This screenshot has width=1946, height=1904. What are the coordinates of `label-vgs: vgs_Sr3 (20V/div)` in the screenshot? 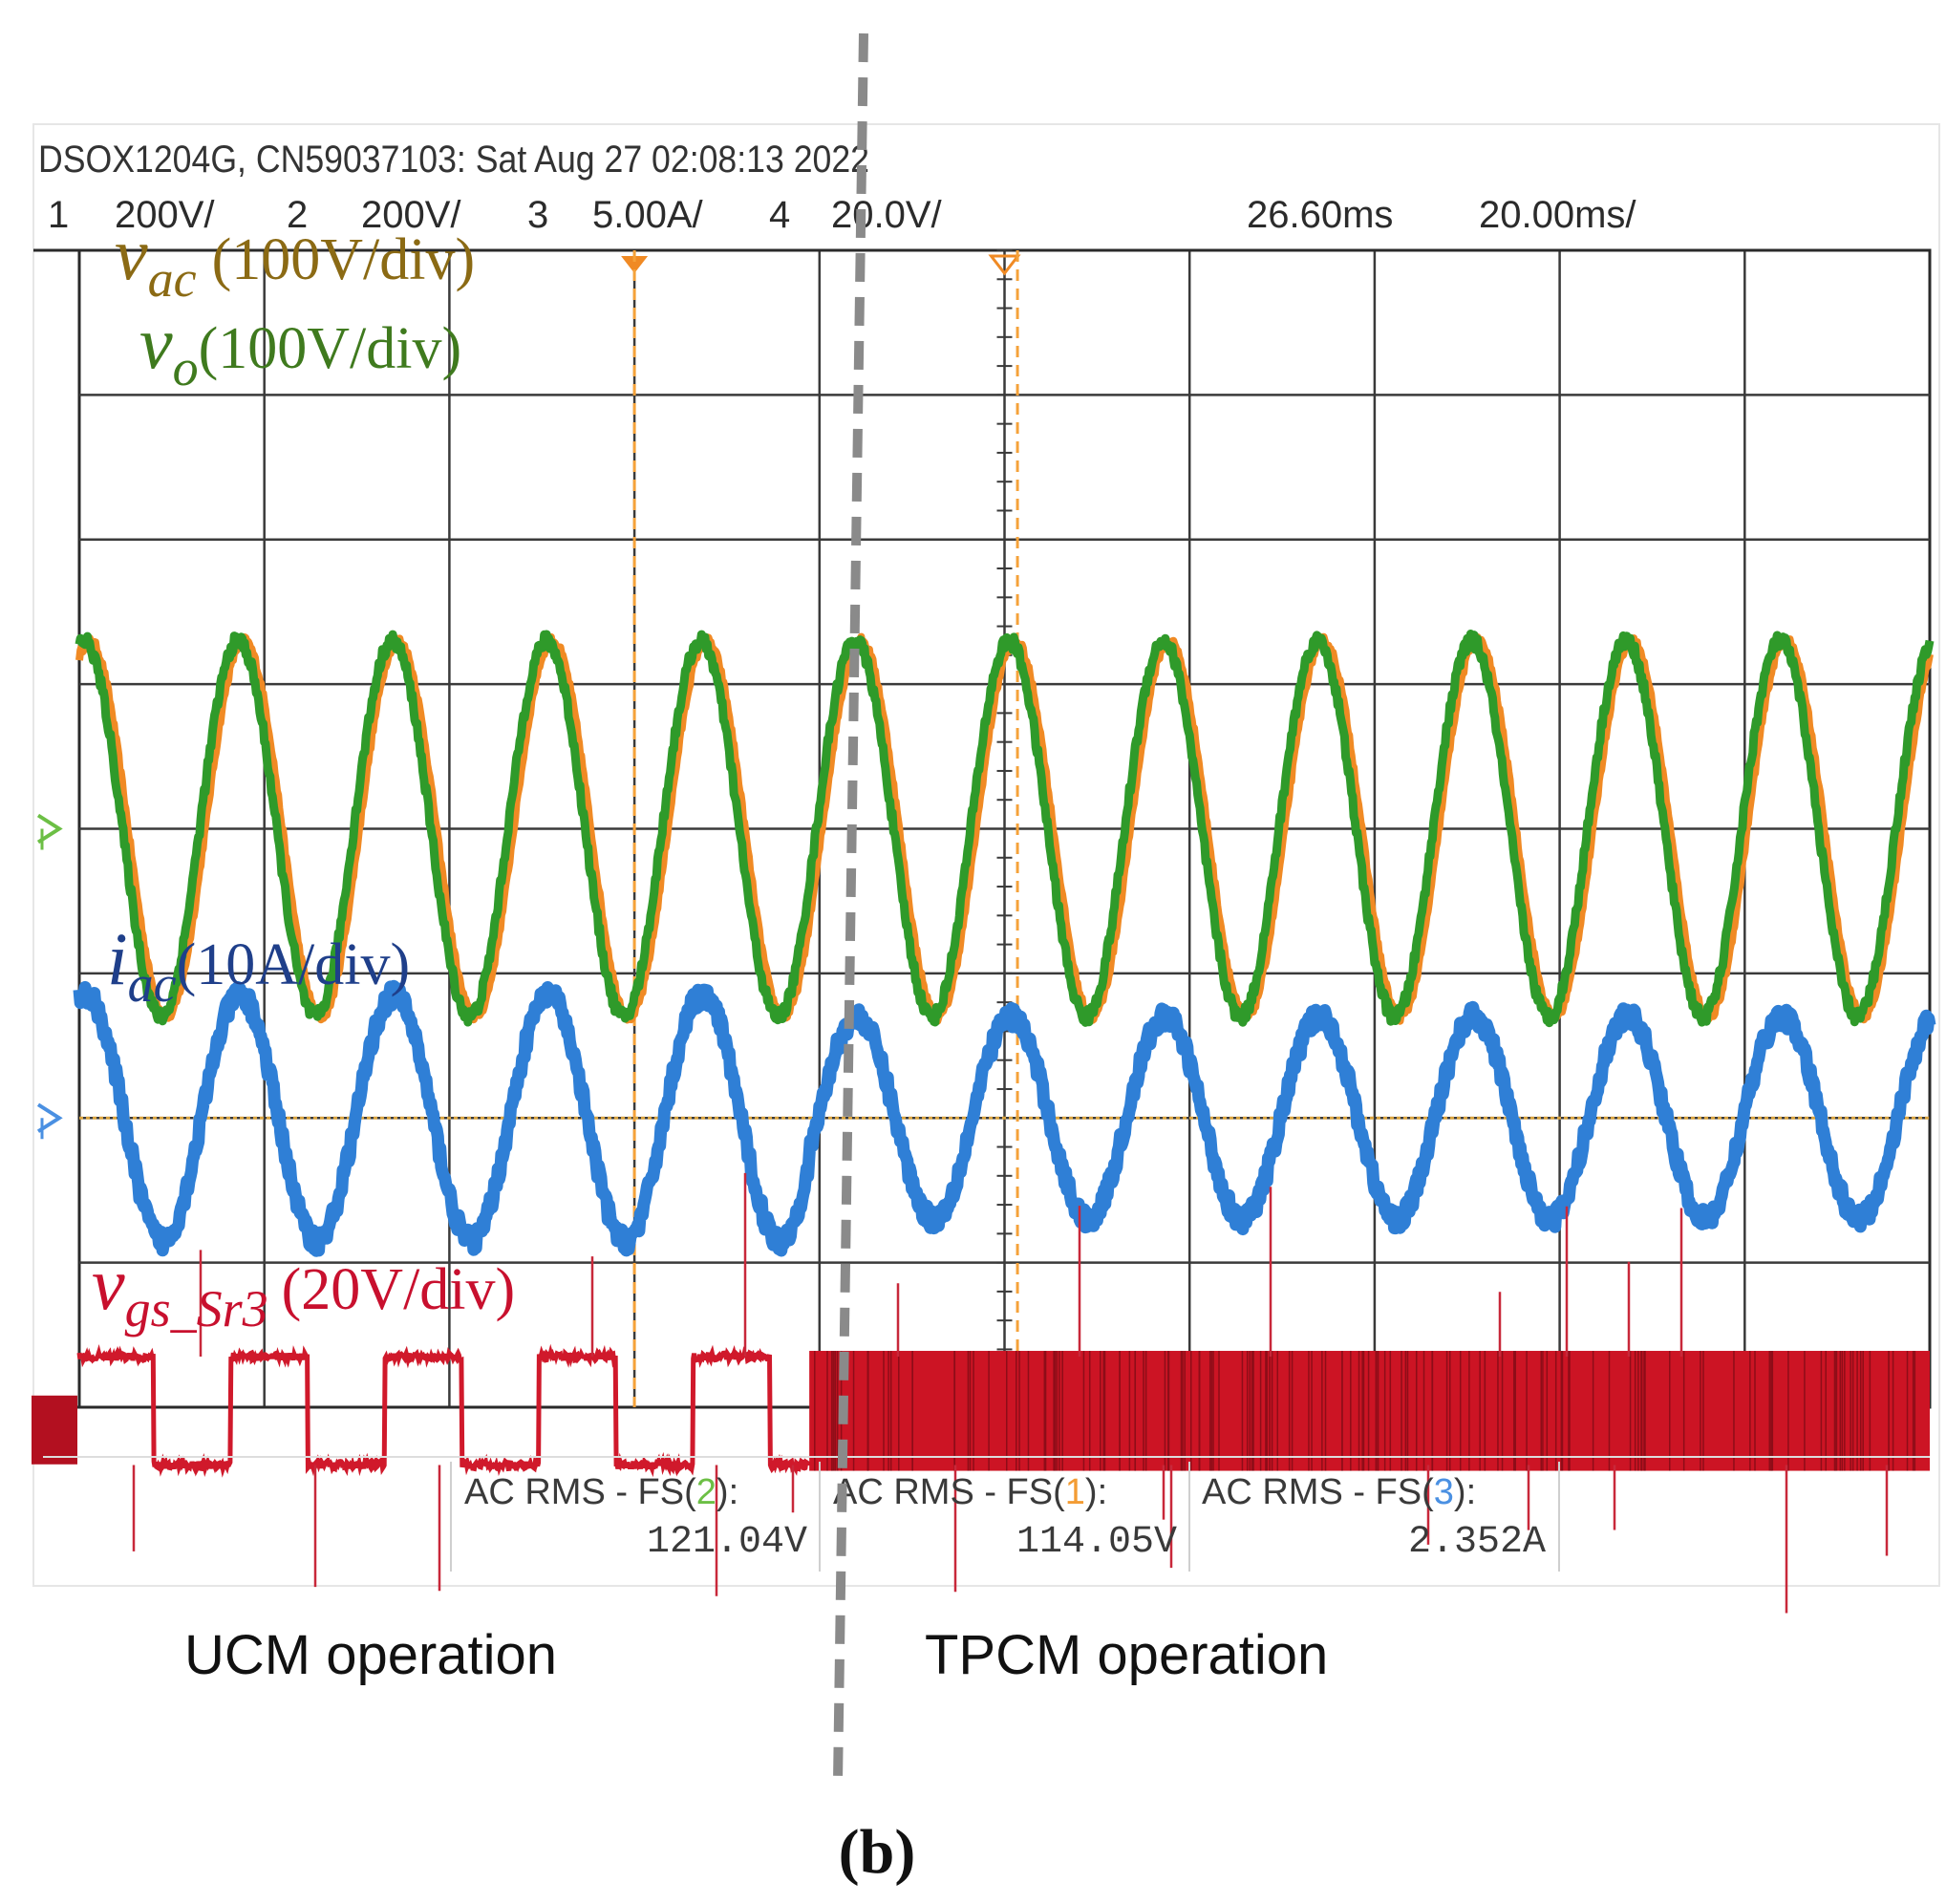 It's located at (299, 1290).